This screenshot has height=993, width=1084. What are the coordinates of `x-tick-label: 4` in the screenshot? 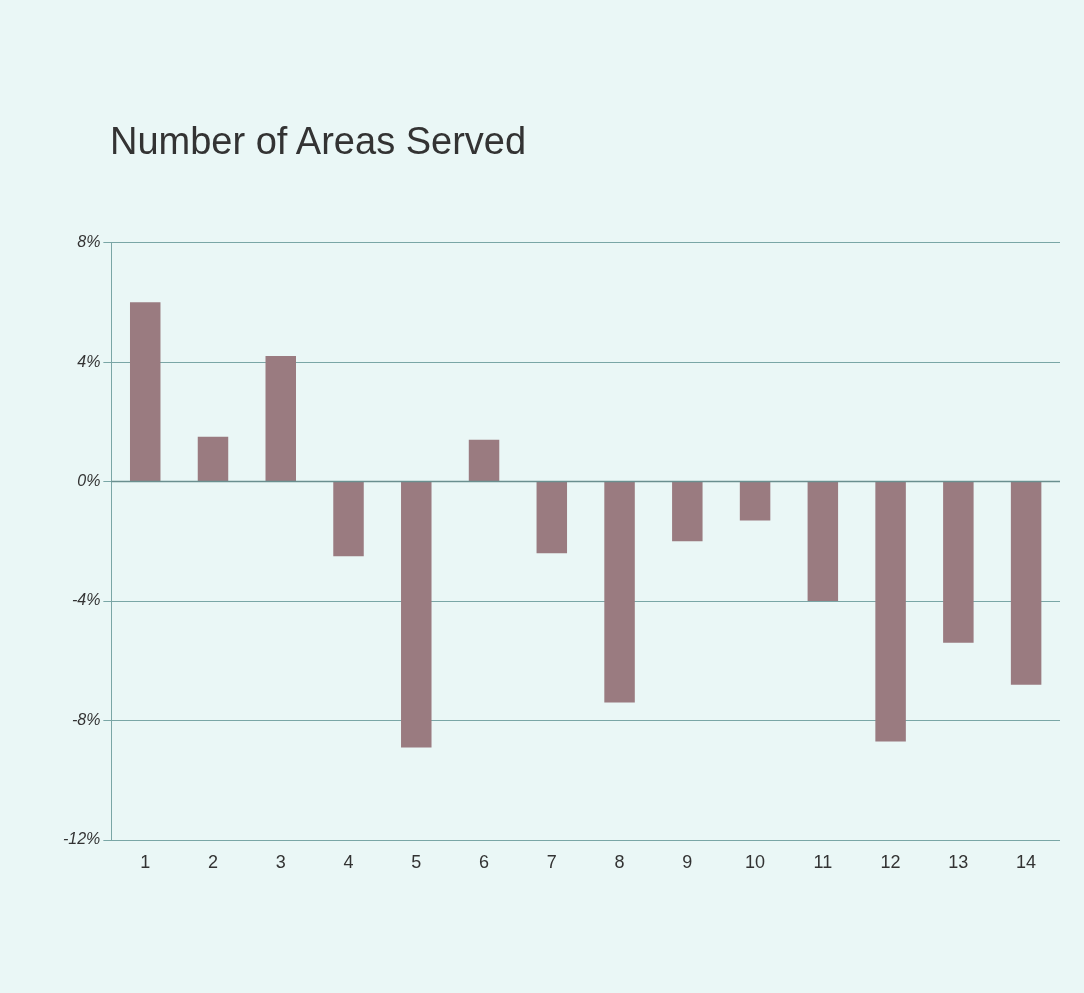 It's located at (348, 861).